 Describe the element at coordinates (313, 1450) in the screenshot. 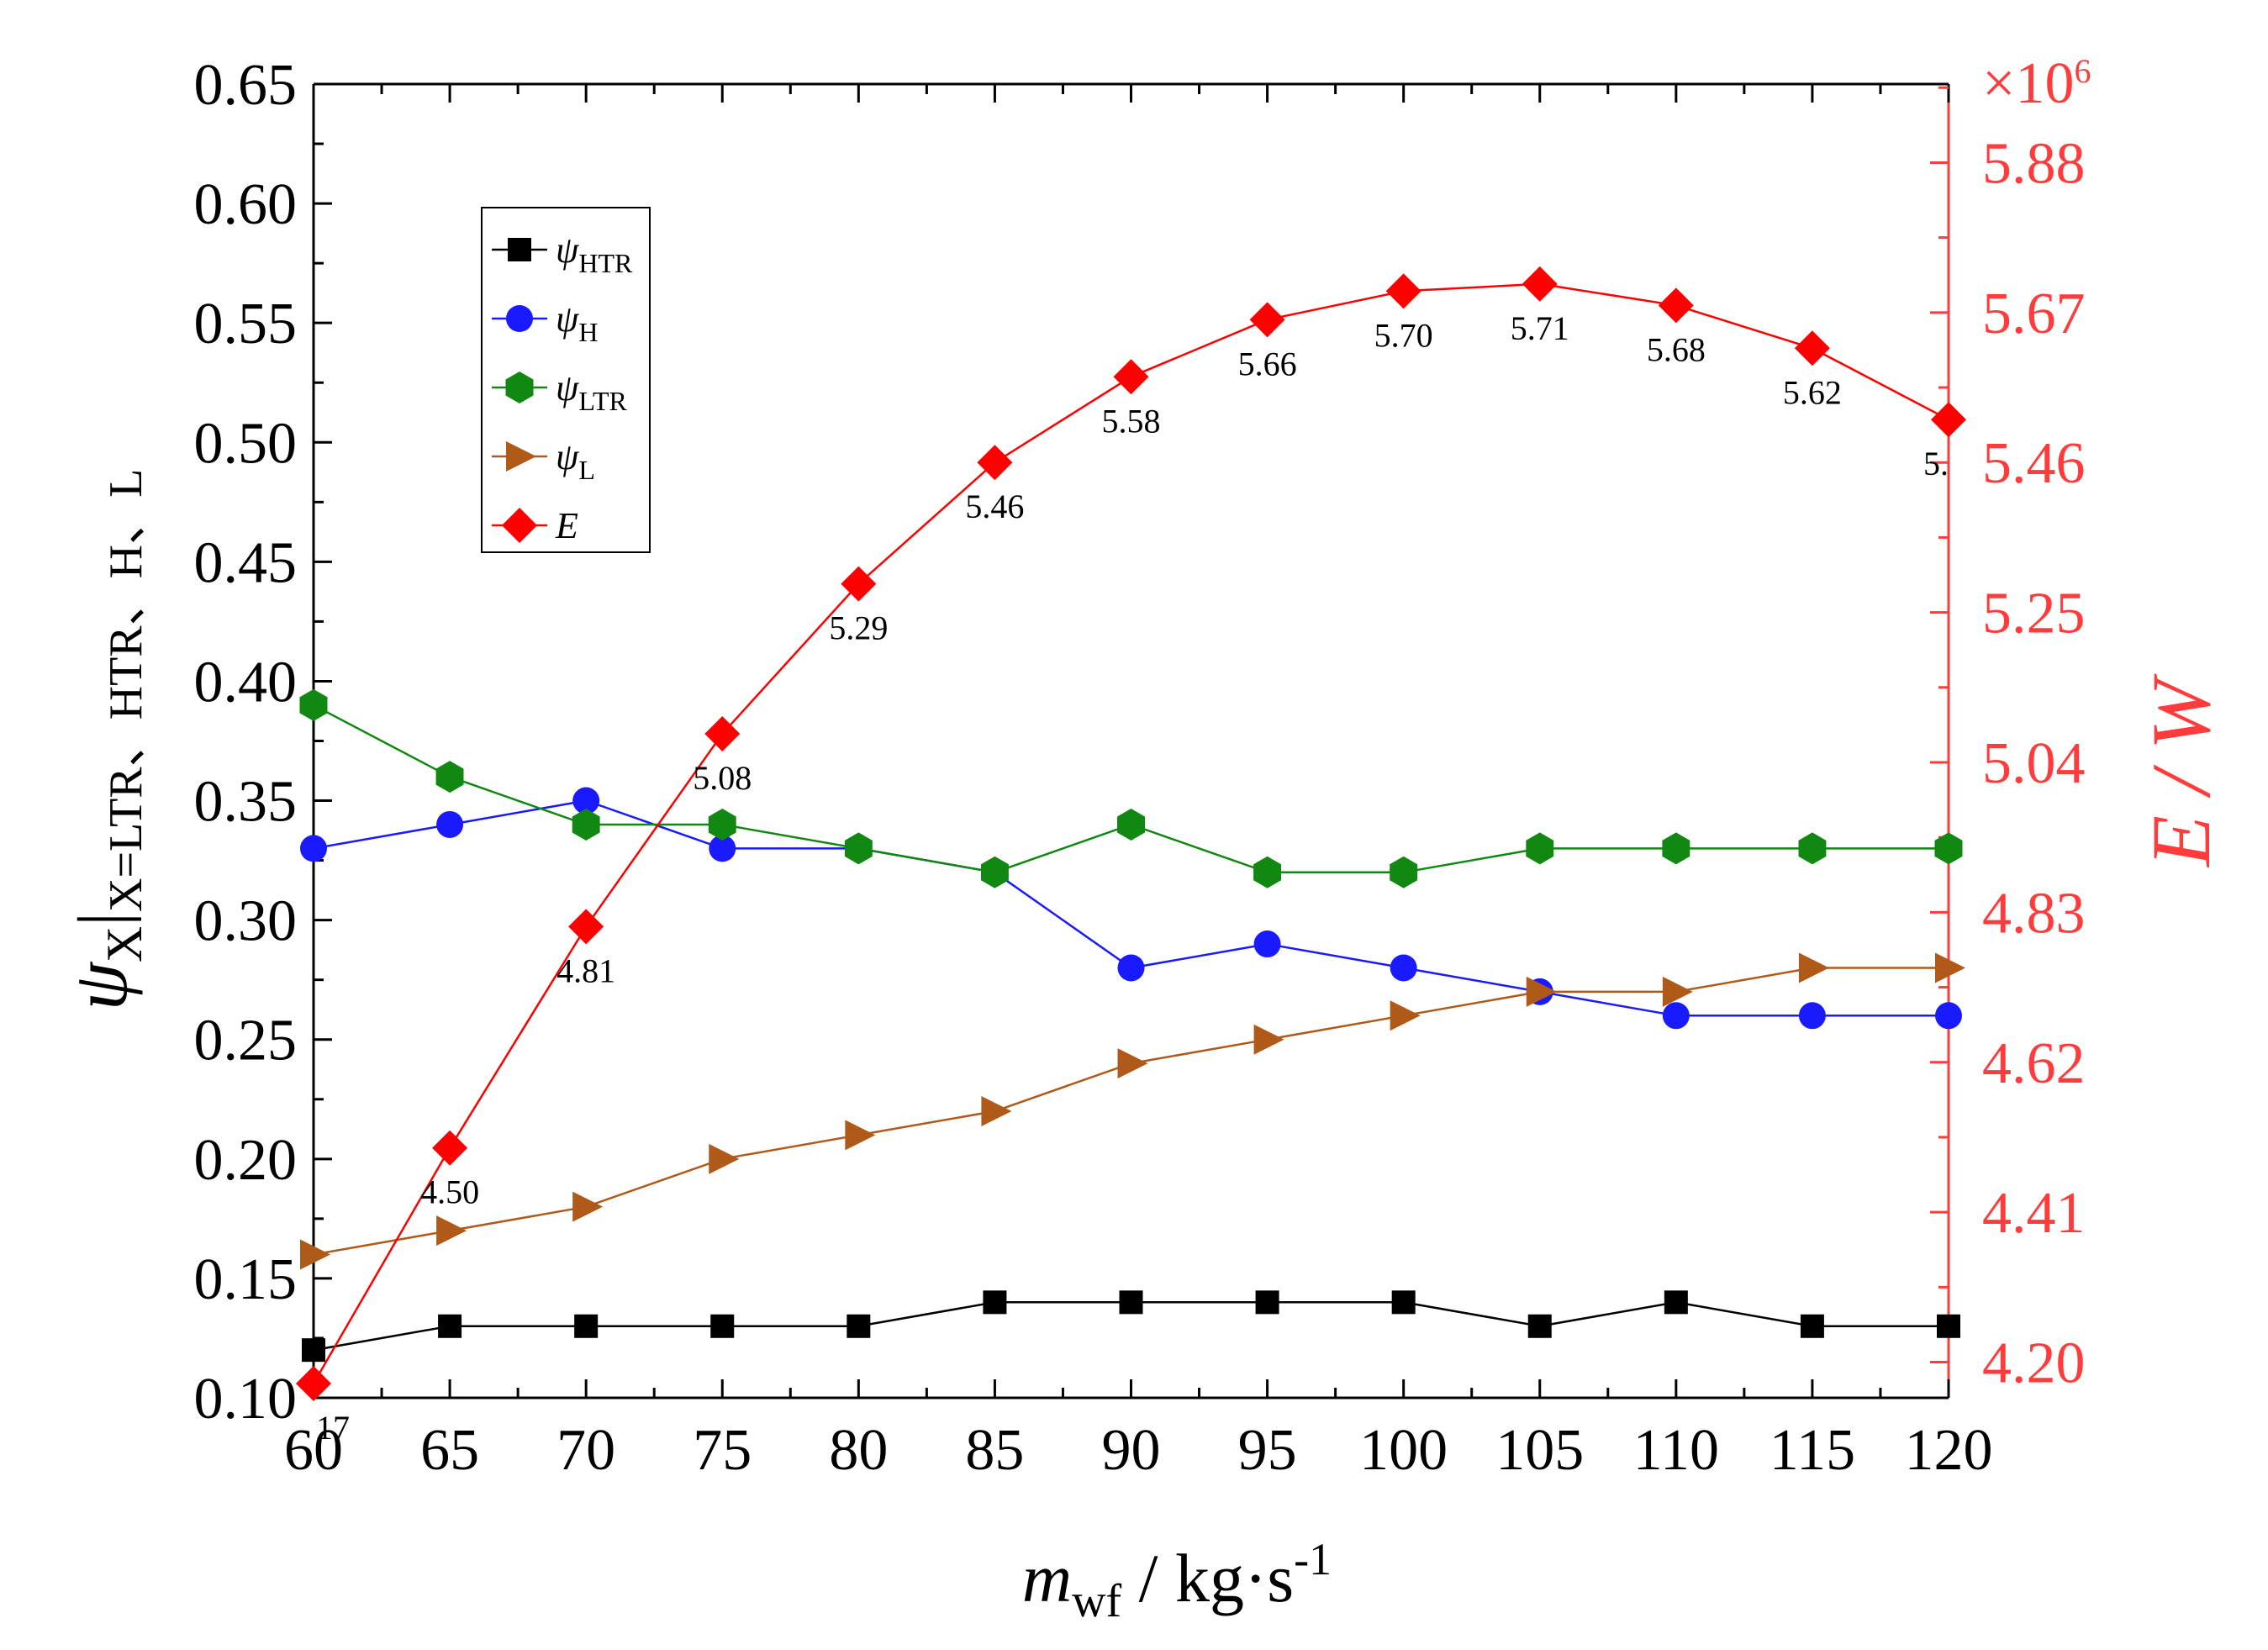

I see `x-tick-label: 60` at that location.